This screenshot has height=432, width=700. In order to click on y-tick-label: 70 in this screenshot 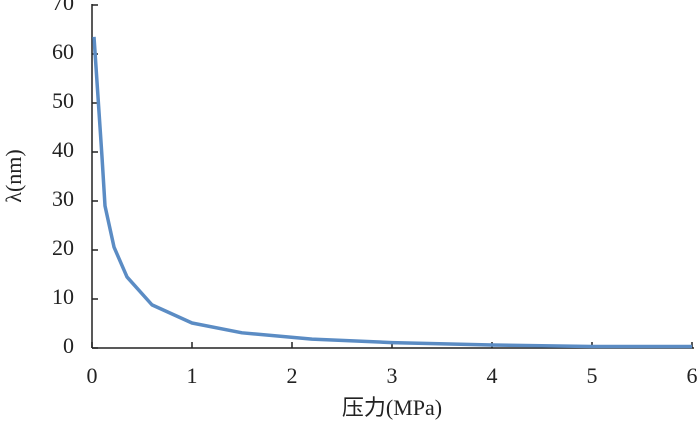, I will do `click(63, 7)`.